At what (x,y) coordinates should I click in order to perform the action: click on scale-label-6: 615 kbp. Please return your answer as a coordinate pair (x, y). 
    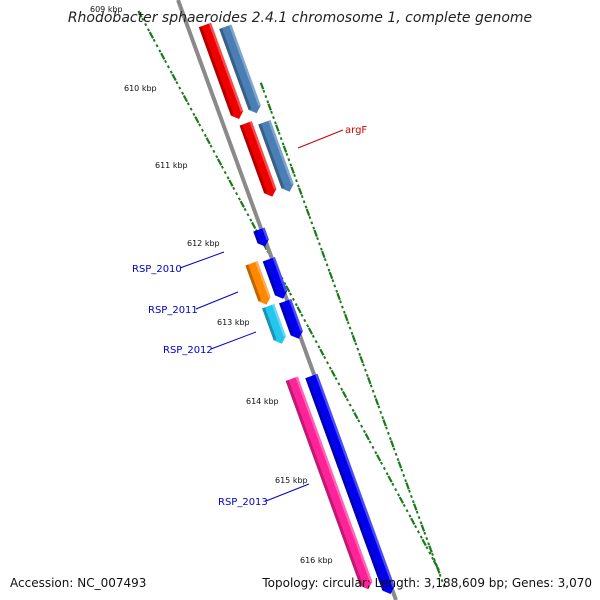
    Looking at the image, I should click on (291, 480).